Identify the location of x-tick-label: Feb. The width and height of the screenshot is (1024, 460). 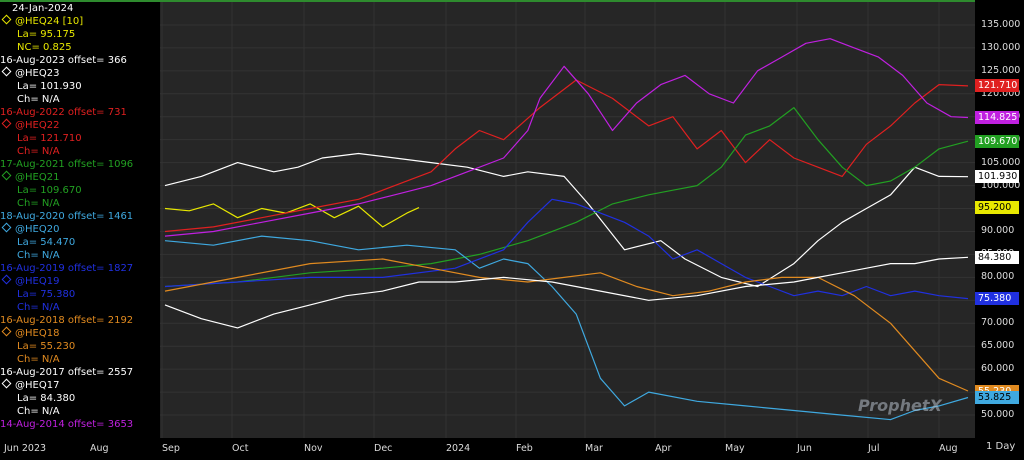
(524, 448).